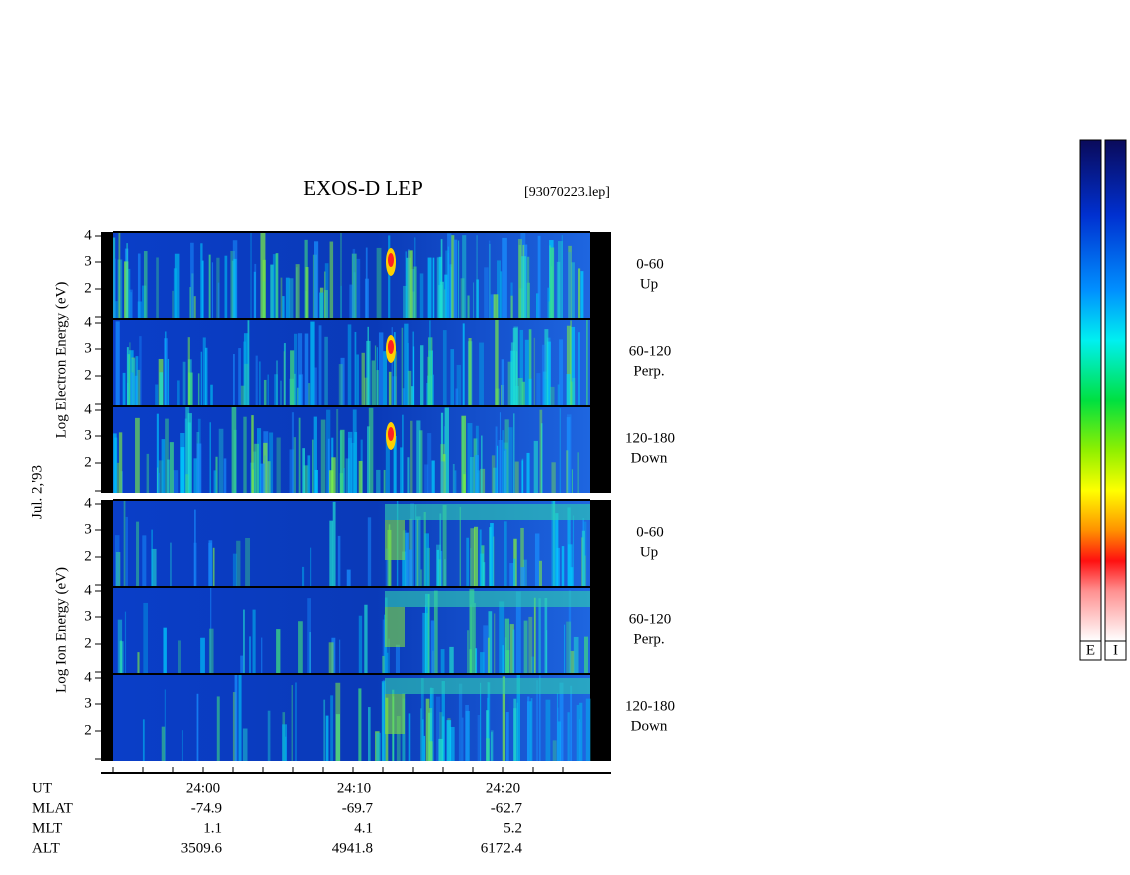 The height and width of the screenshot is (875, 1130). I want to click on spectrogram, so click(351, 275).